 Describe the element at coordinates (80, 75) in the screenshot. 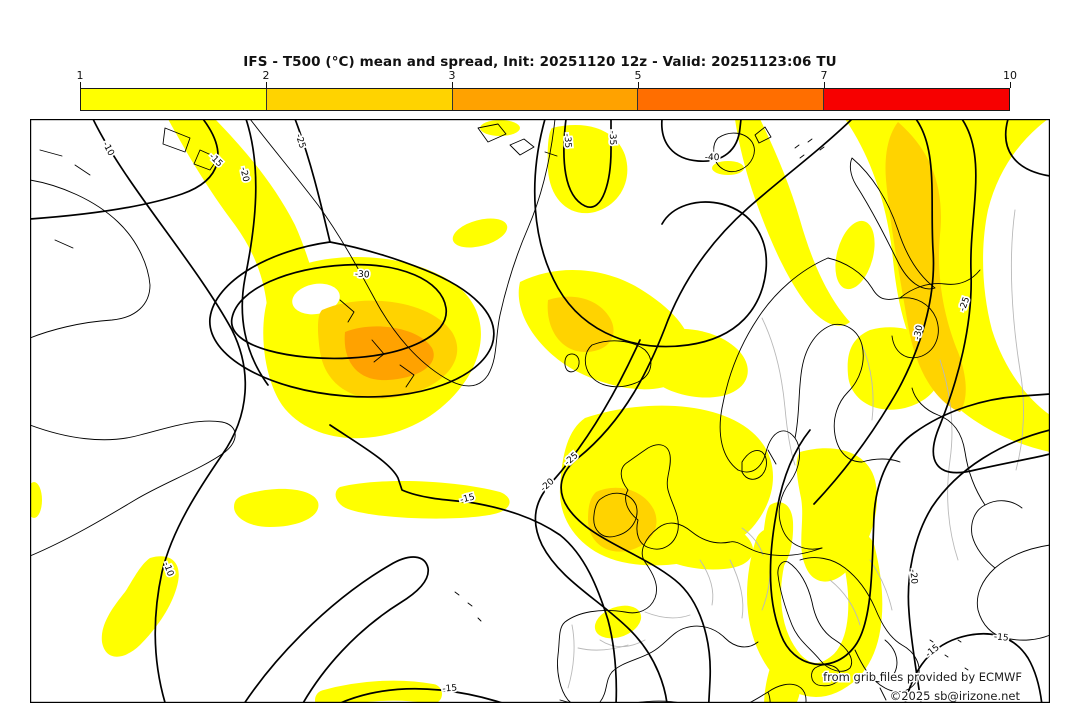

I see `colorbar-tick-label: 1` at that location.